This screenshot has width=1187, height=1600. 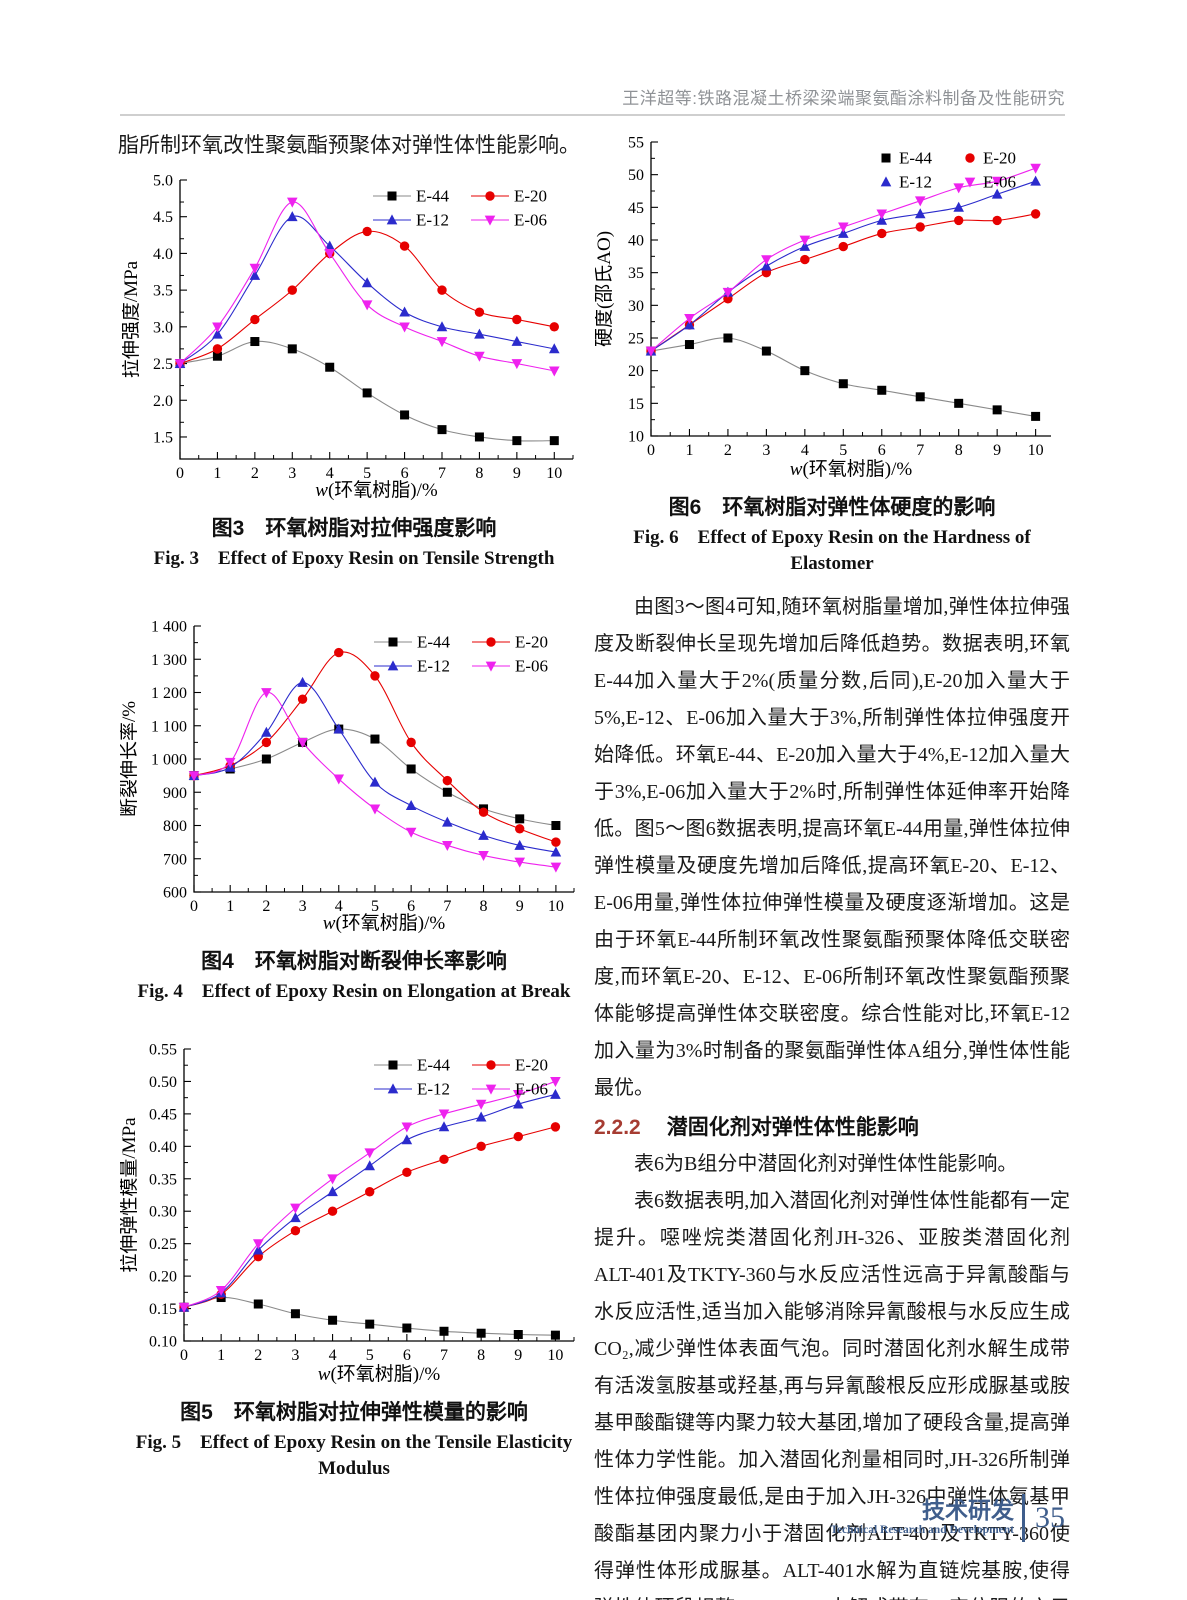 What do you see at coordinates (163, 1179) in the screenshot?
I see `svg-text: 0.35` at bounding box center [163, 1179].